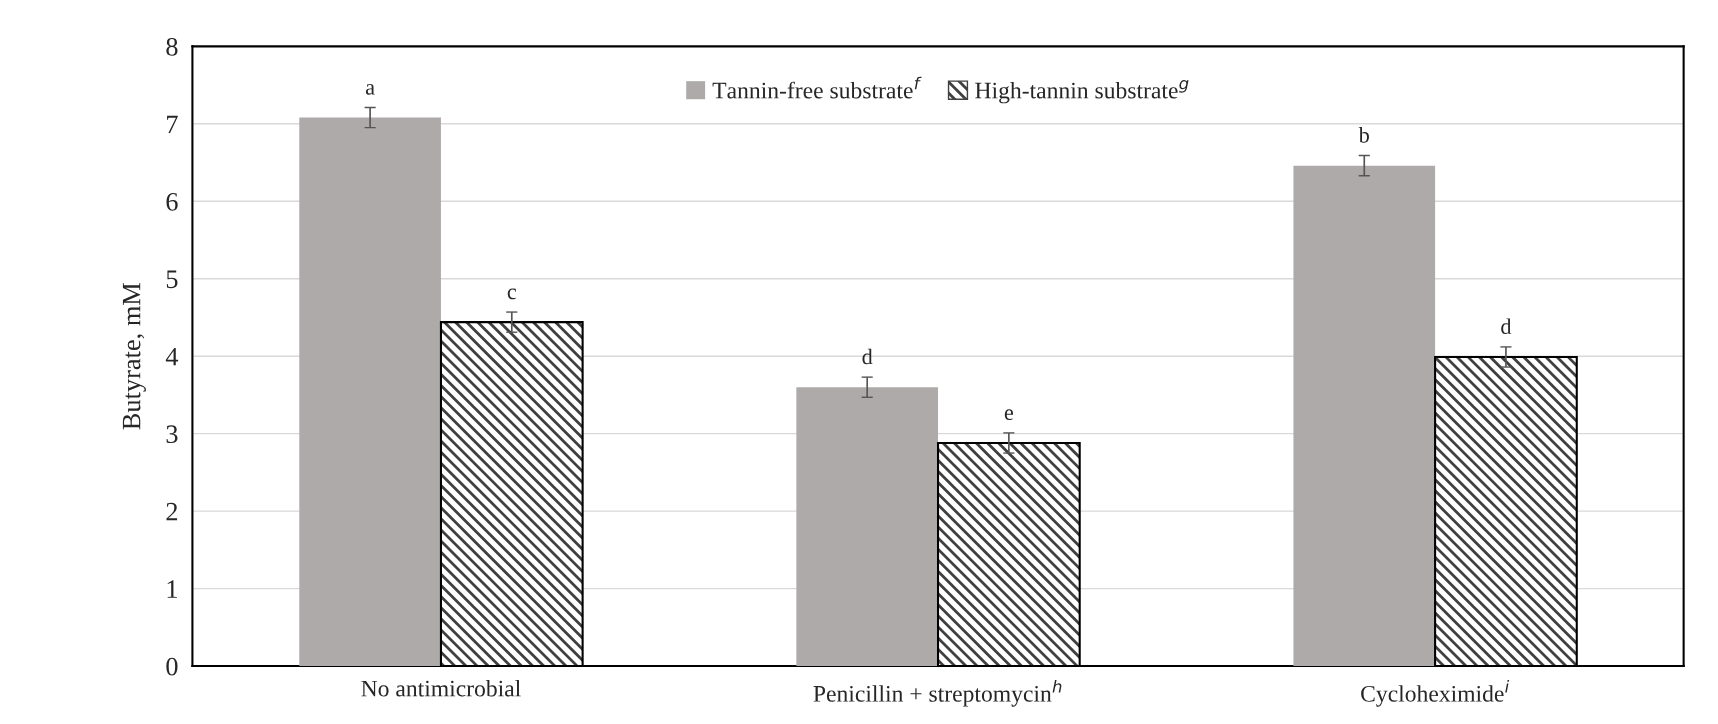 The height and width of the screenshot is (724, 1718). What do you see at coordinates (172, 511) in the screenshot?
I see `y-tick-label: 2` at bounding box center [172, 511].